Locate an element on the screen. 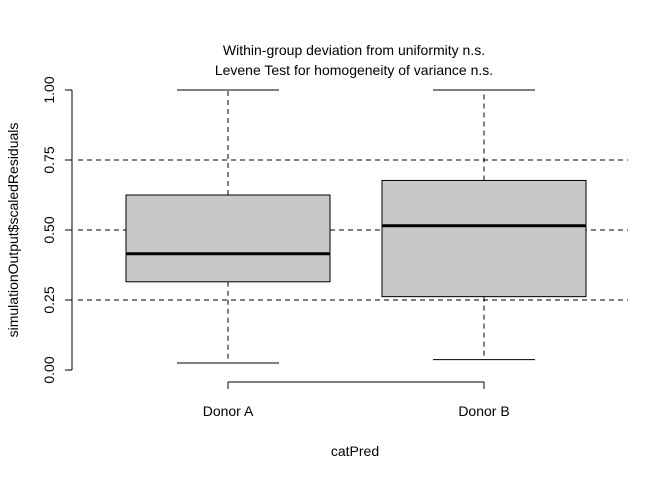 The image size is (672, 480). x-axis-label: catPred is located at coordinates (355, 451).